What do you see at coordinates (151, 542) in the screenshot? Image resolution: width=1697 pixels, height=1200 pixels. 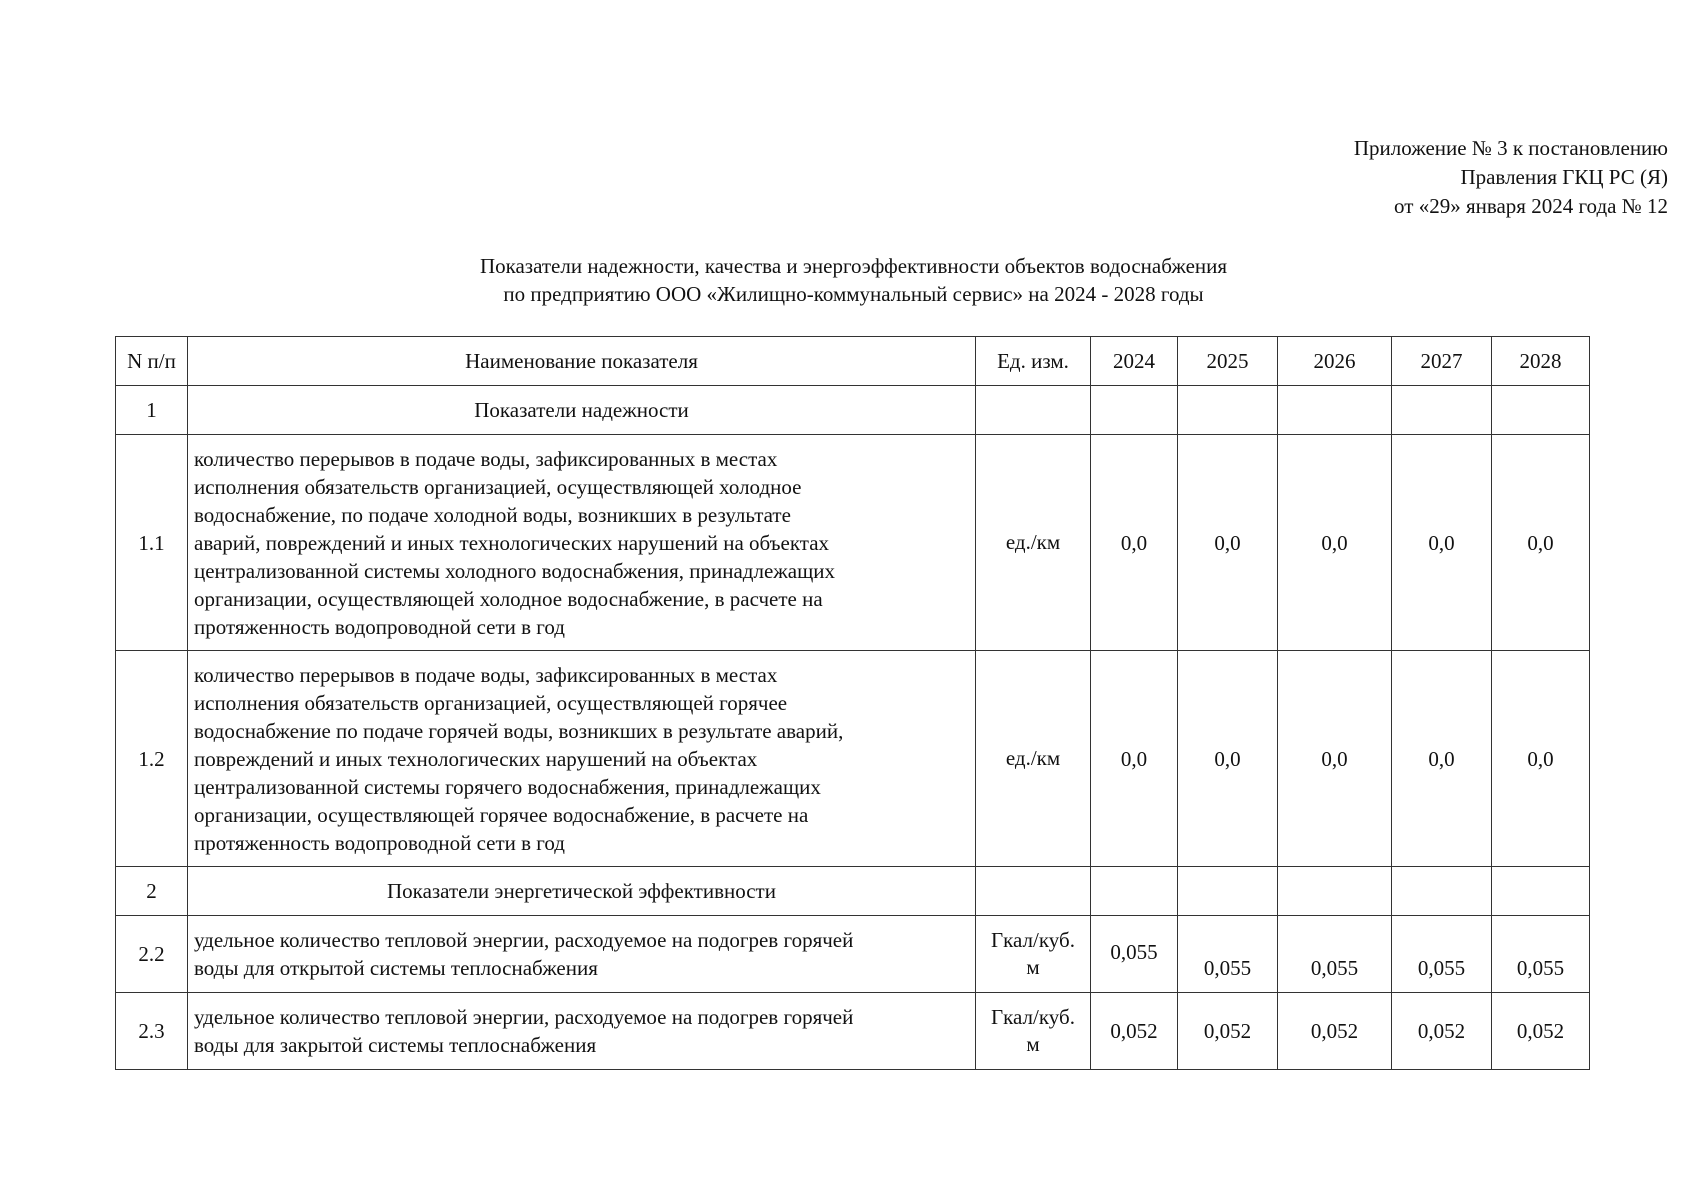 I see `row-number: 1.1` at bounding box center [151, 542].